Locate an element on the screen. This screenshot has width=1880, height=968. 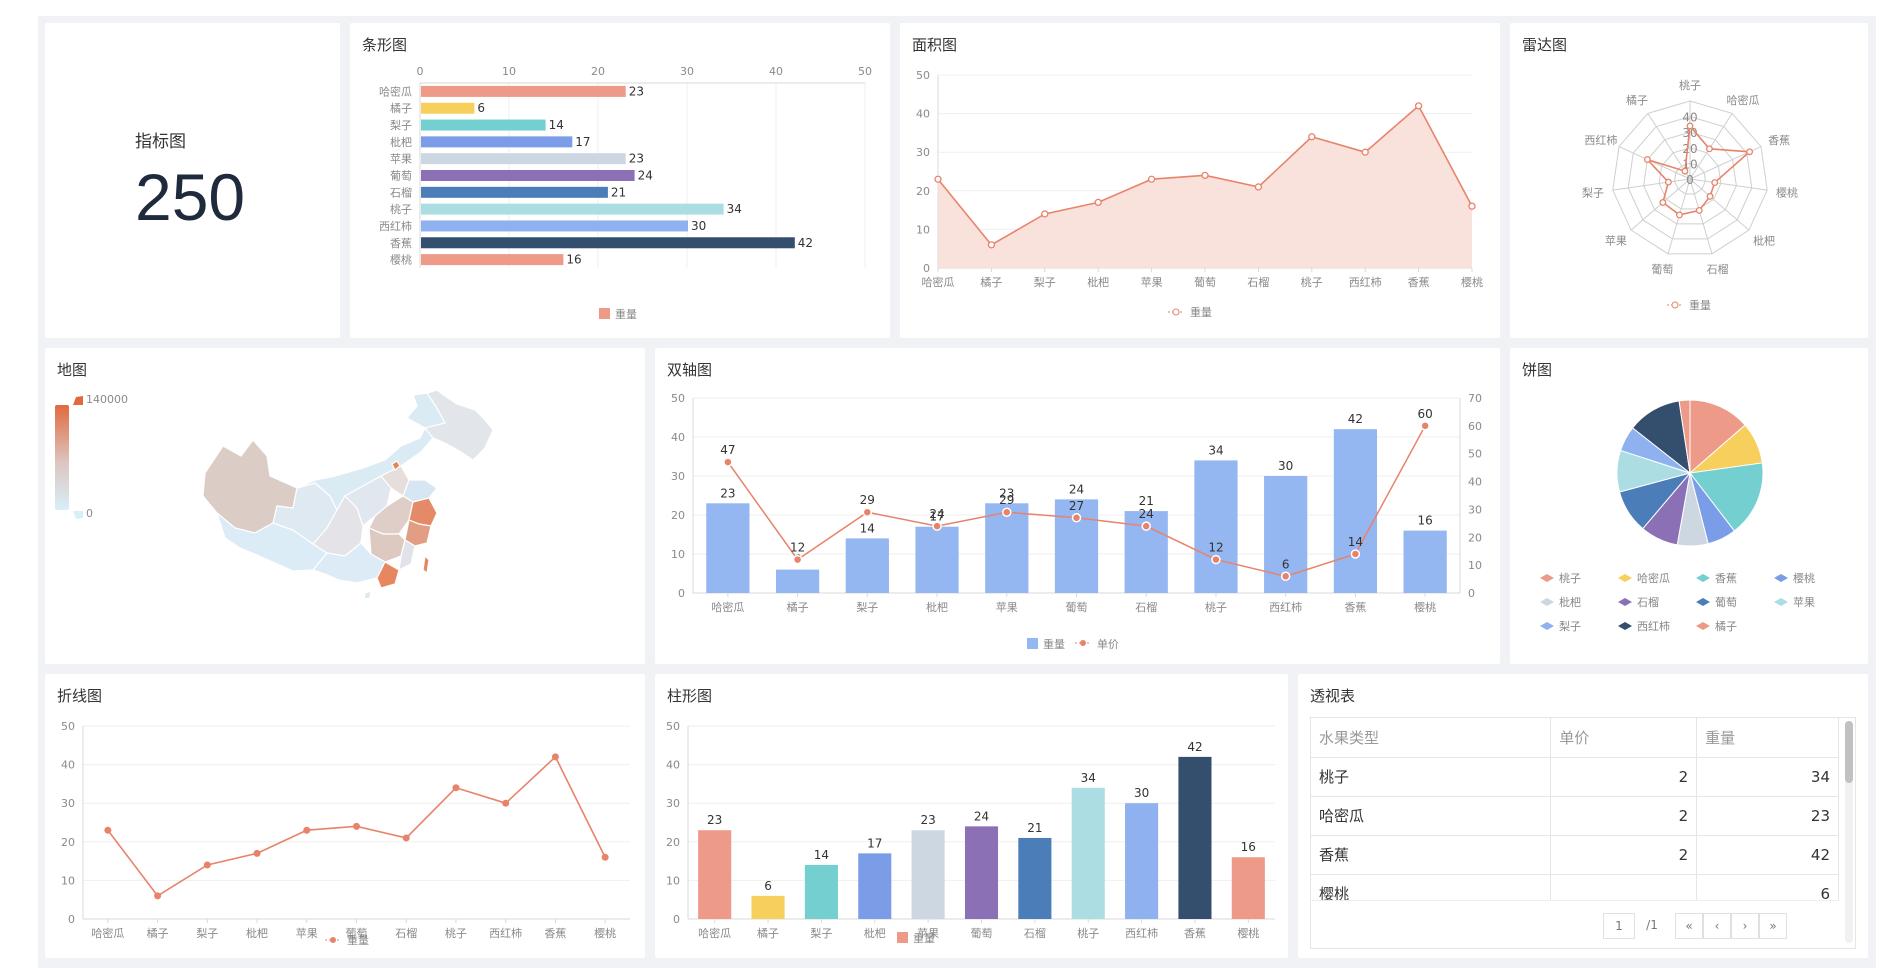
region-fujian is located at coordinates (407, 555).